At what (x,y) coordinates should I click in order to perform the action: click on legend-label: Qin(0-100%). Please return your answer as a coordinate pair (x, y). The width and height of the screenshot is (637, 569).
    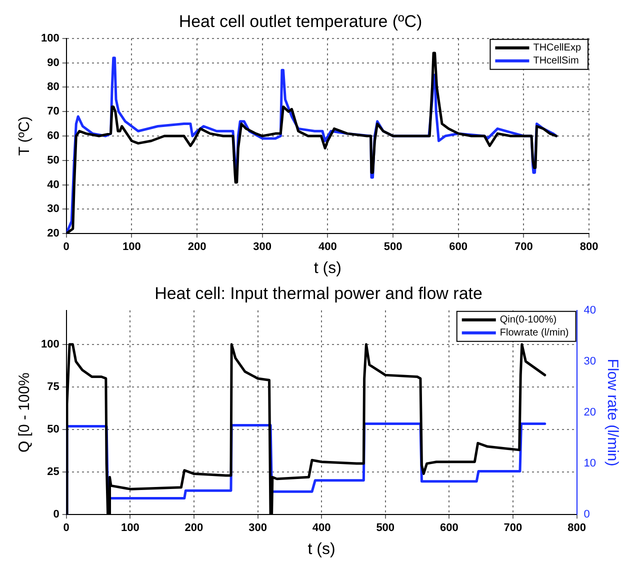
    Looking at the image, I should click on (528, 320).